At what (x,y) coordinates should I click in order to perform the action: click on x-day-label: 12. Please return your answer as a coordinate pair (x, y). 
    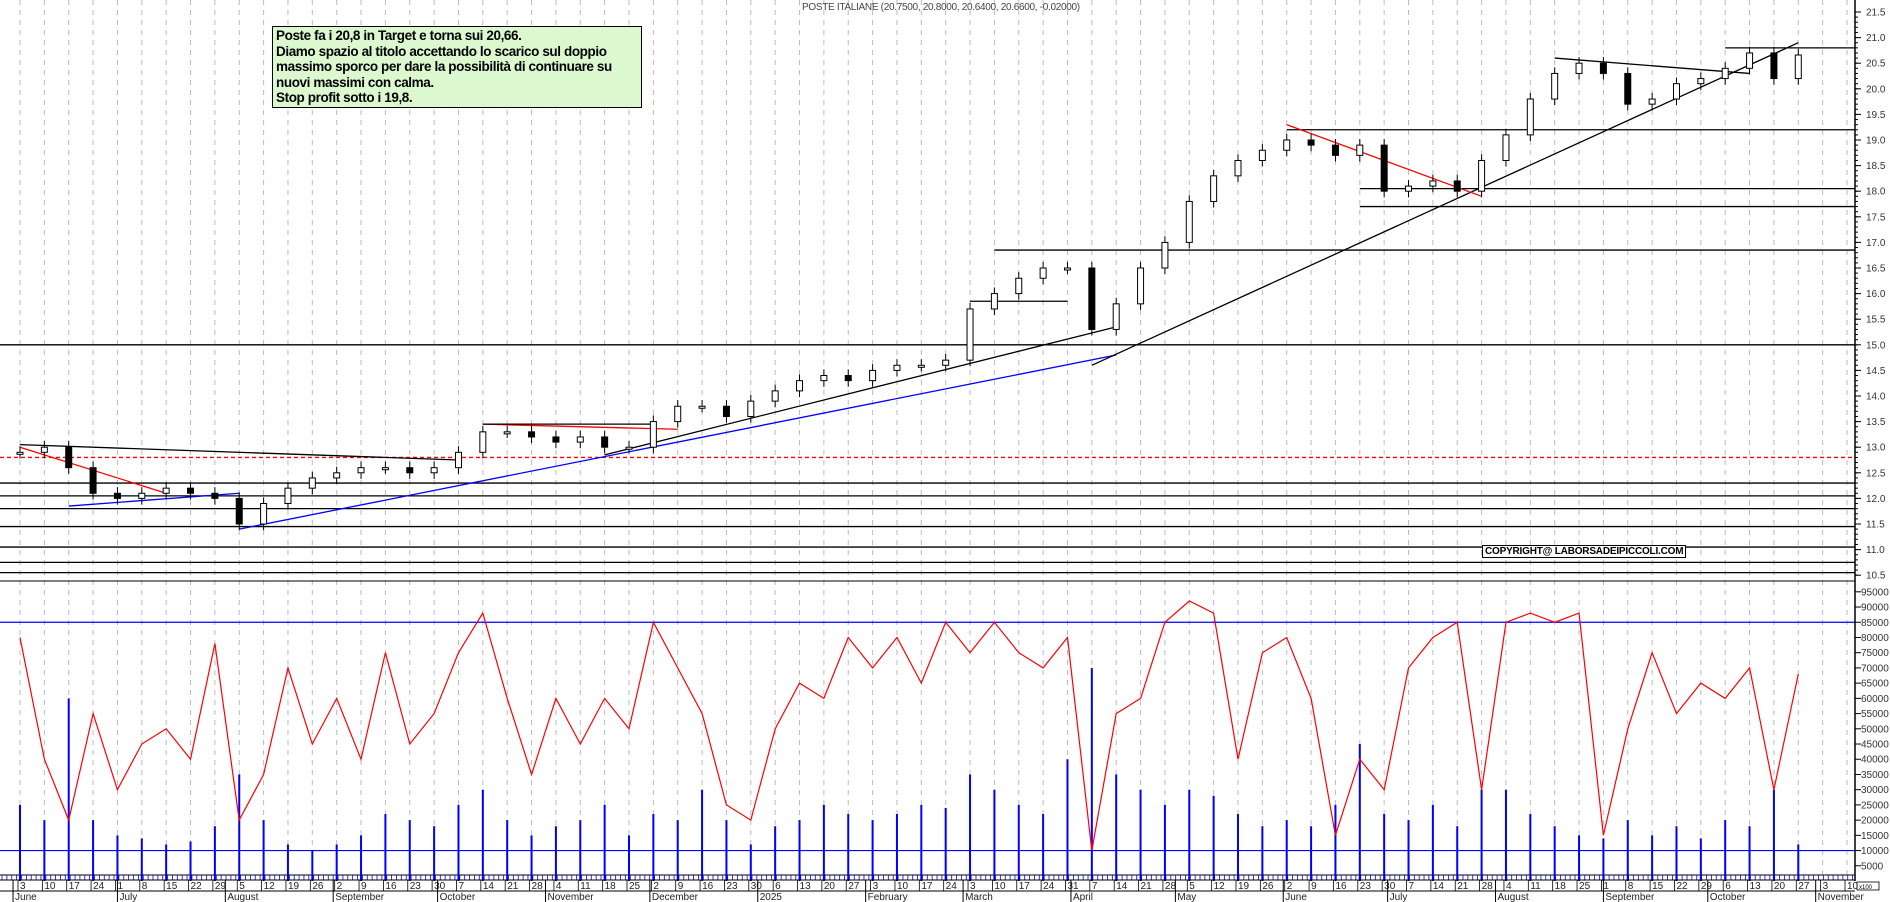
    Looking at the image, I should click on (270, 886).